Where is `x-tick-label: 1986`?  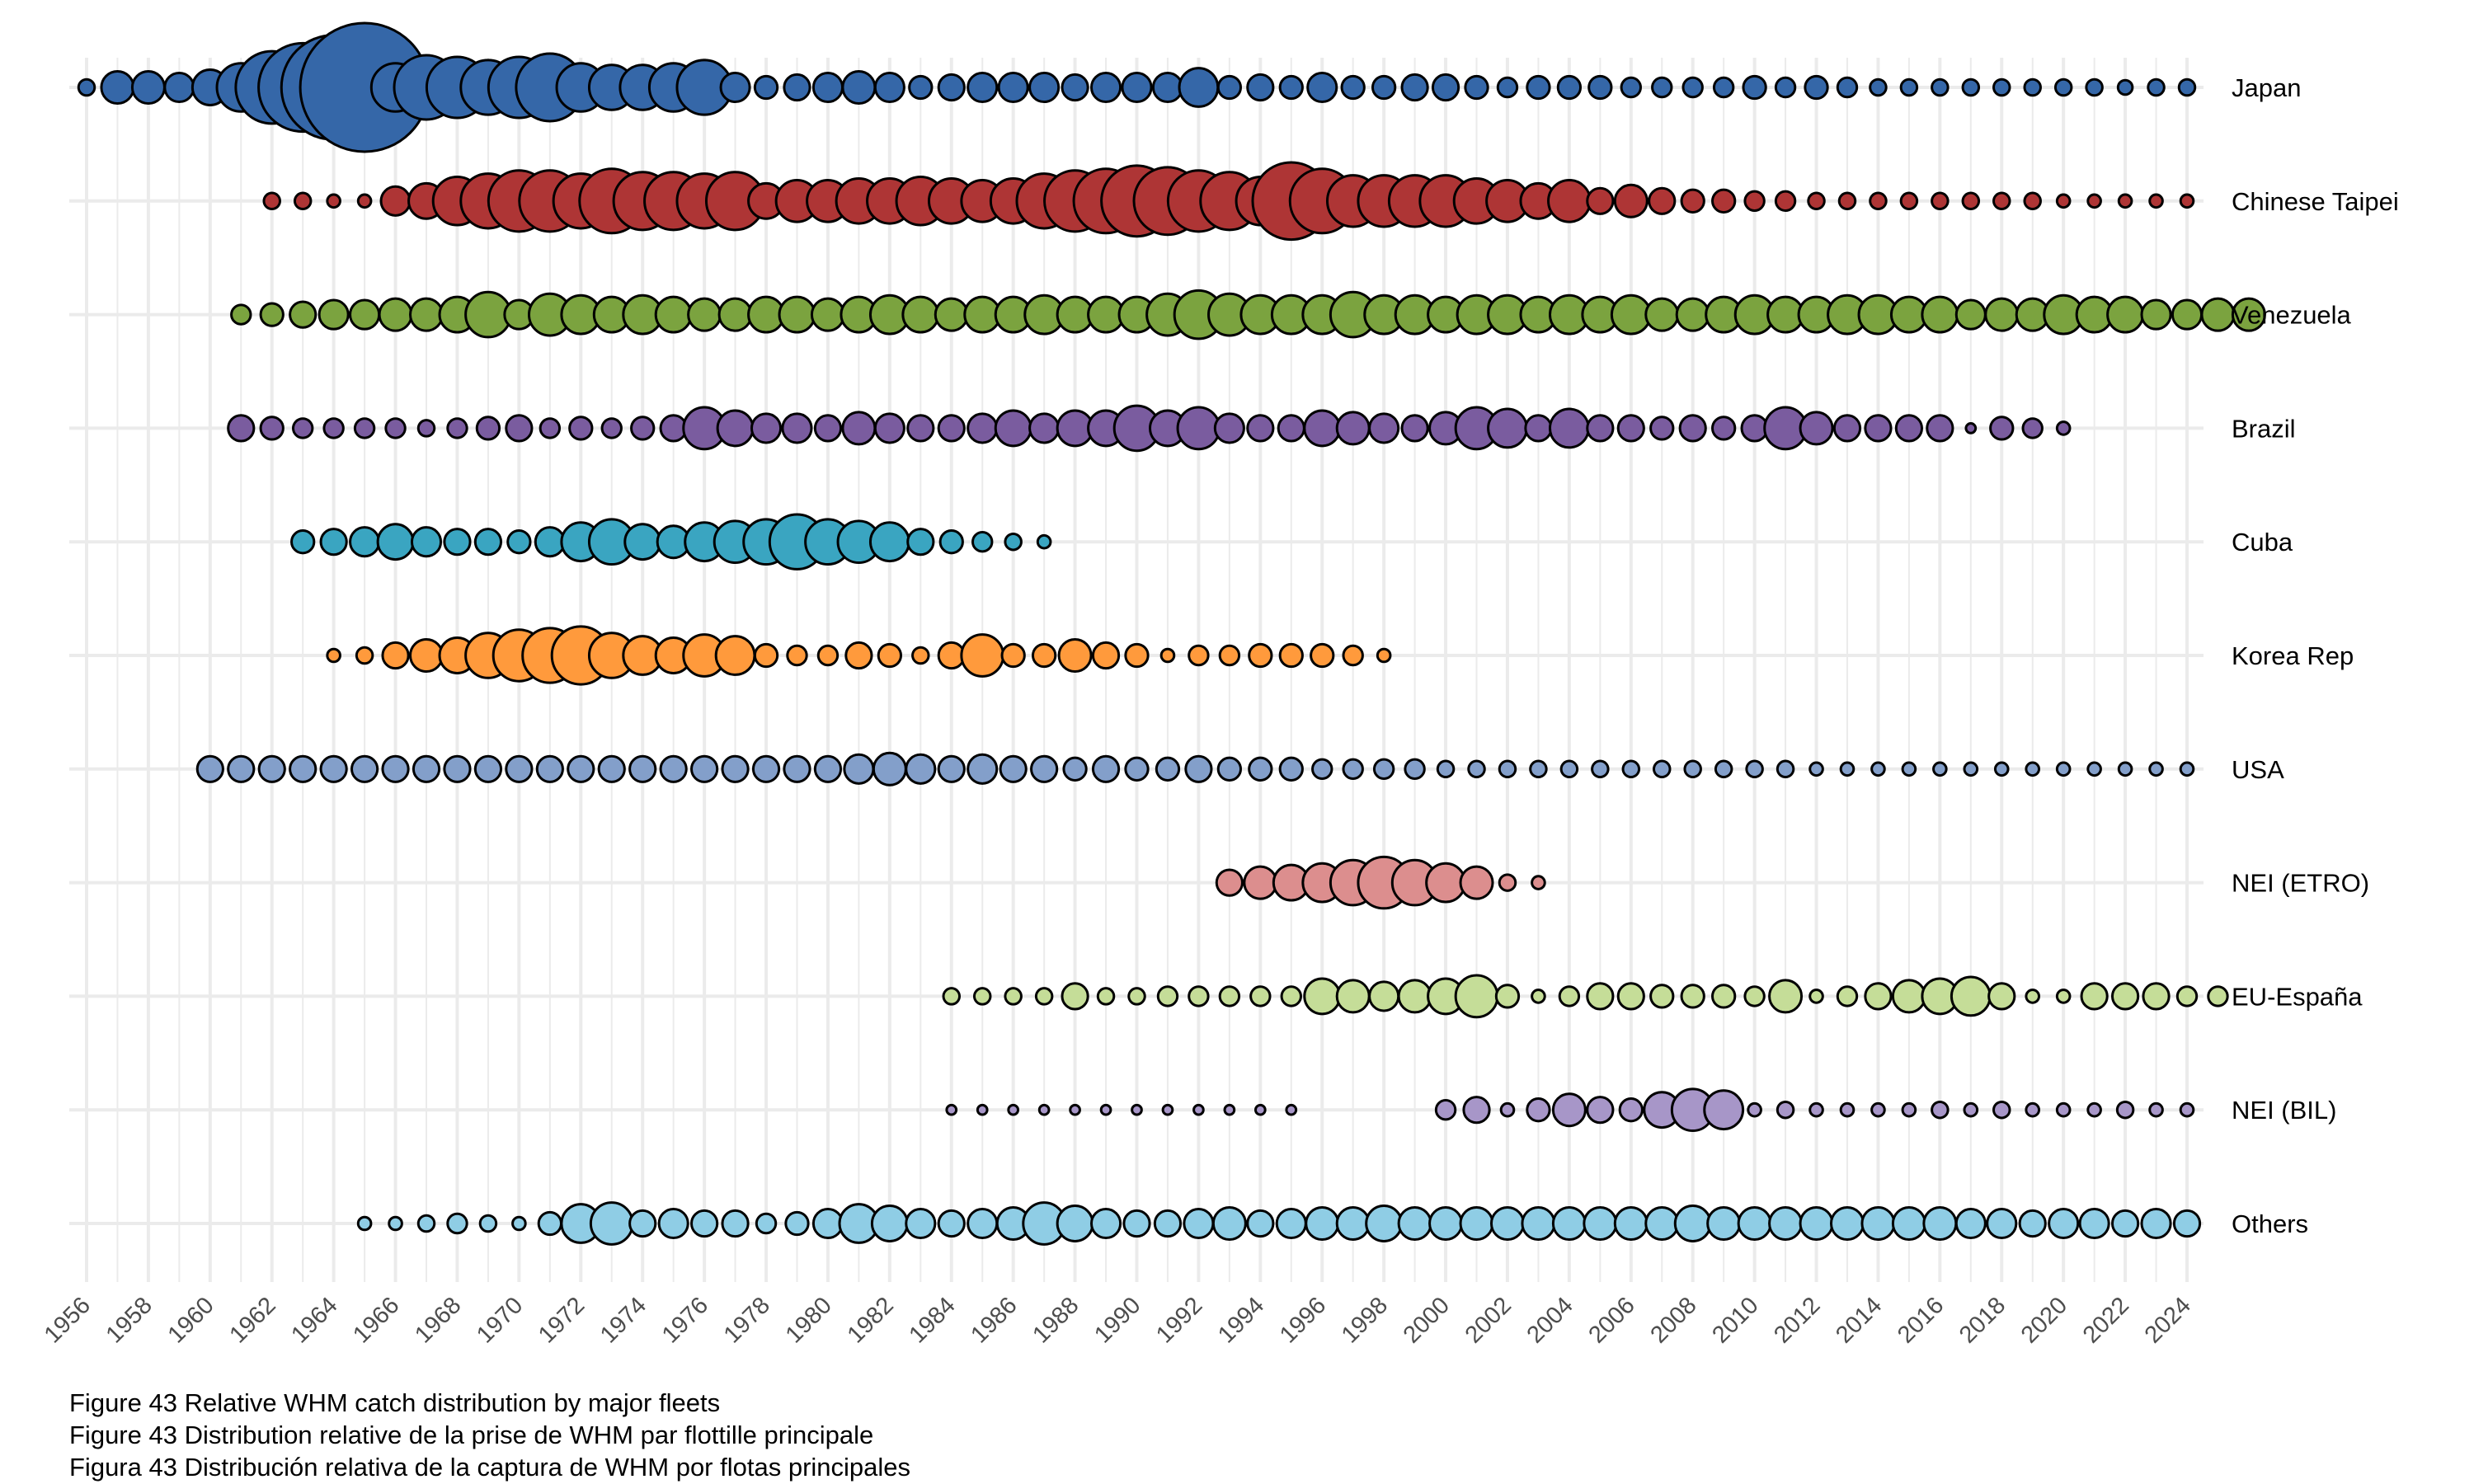
x-tick-label: 1986 is located at coordinates (994, 1320).